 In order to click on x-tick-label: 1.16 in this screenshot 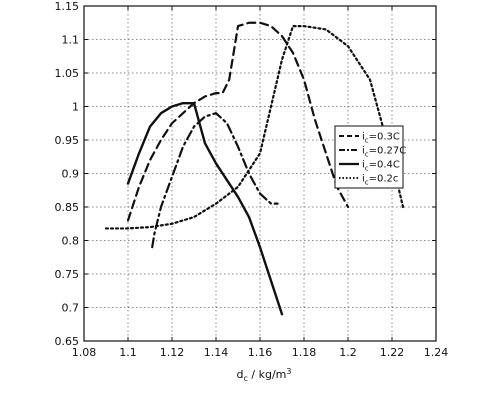, I will do `click(260, 352)`.